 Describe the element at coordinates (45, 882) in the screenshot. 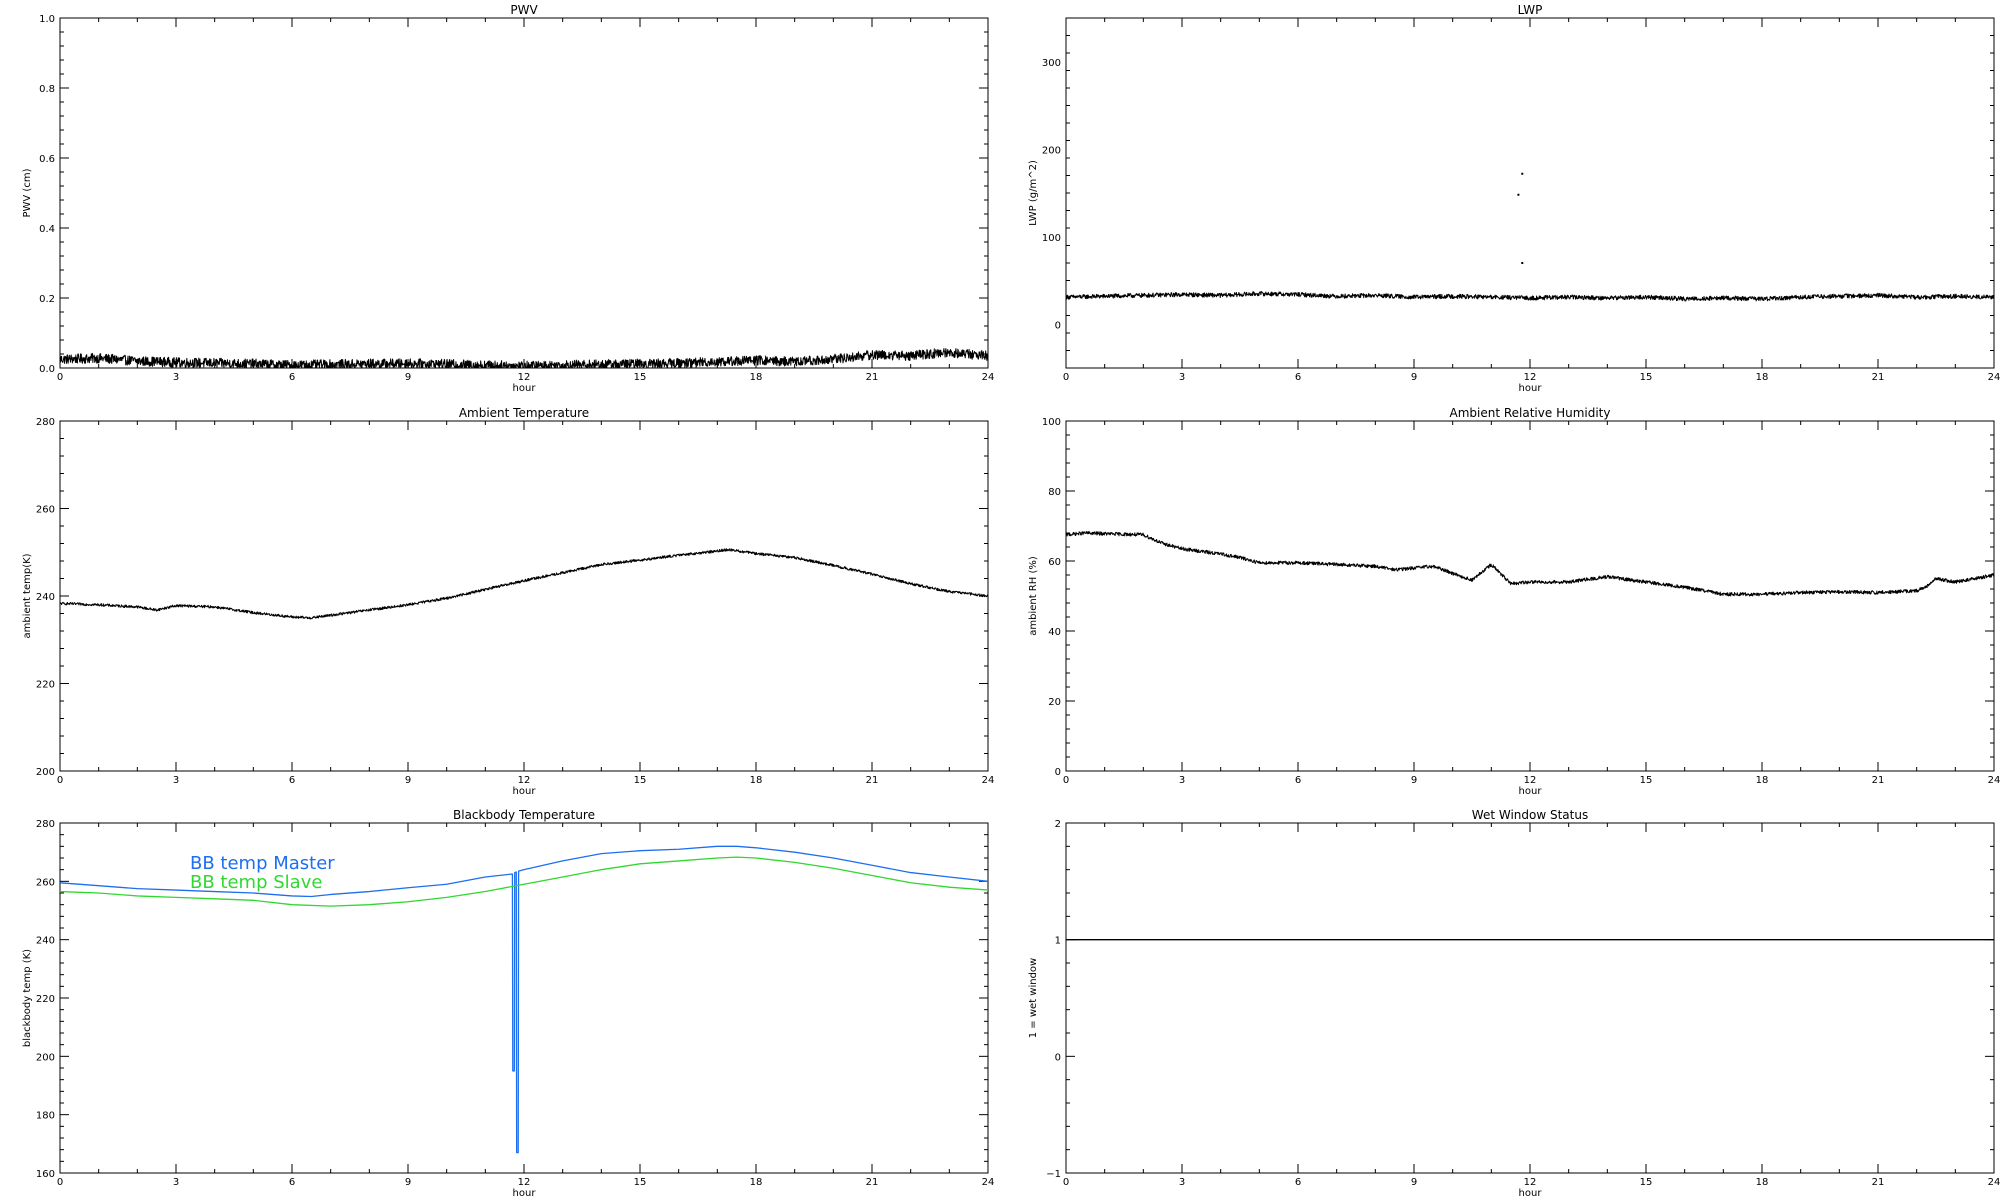

I see `y-tick-label: 260` at that location.